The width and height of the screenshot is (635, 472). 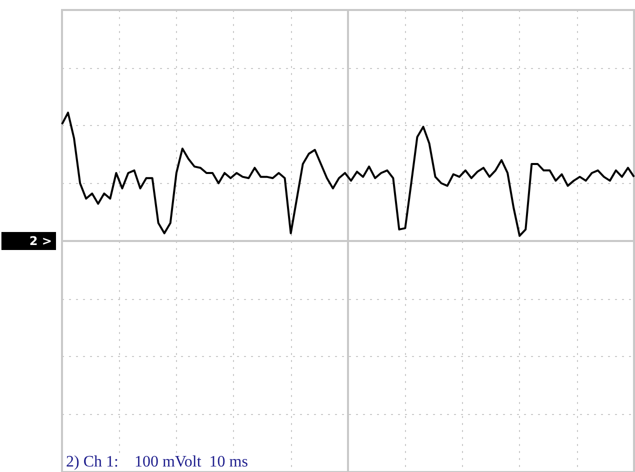 I want to click on text: 2) Ch 1: 100 mVolt 10 ms, so click(x=157, y=462).